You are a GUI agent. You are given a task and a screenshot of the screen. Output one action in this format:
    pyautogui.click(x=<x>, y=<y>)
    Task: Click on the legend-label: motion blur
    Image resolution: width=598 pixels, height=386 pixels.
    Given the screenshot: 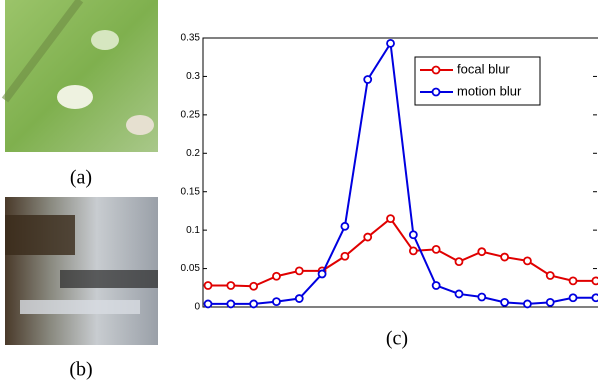 What is the action you would take?
    pyautogui.click(x=489, y=90)
    